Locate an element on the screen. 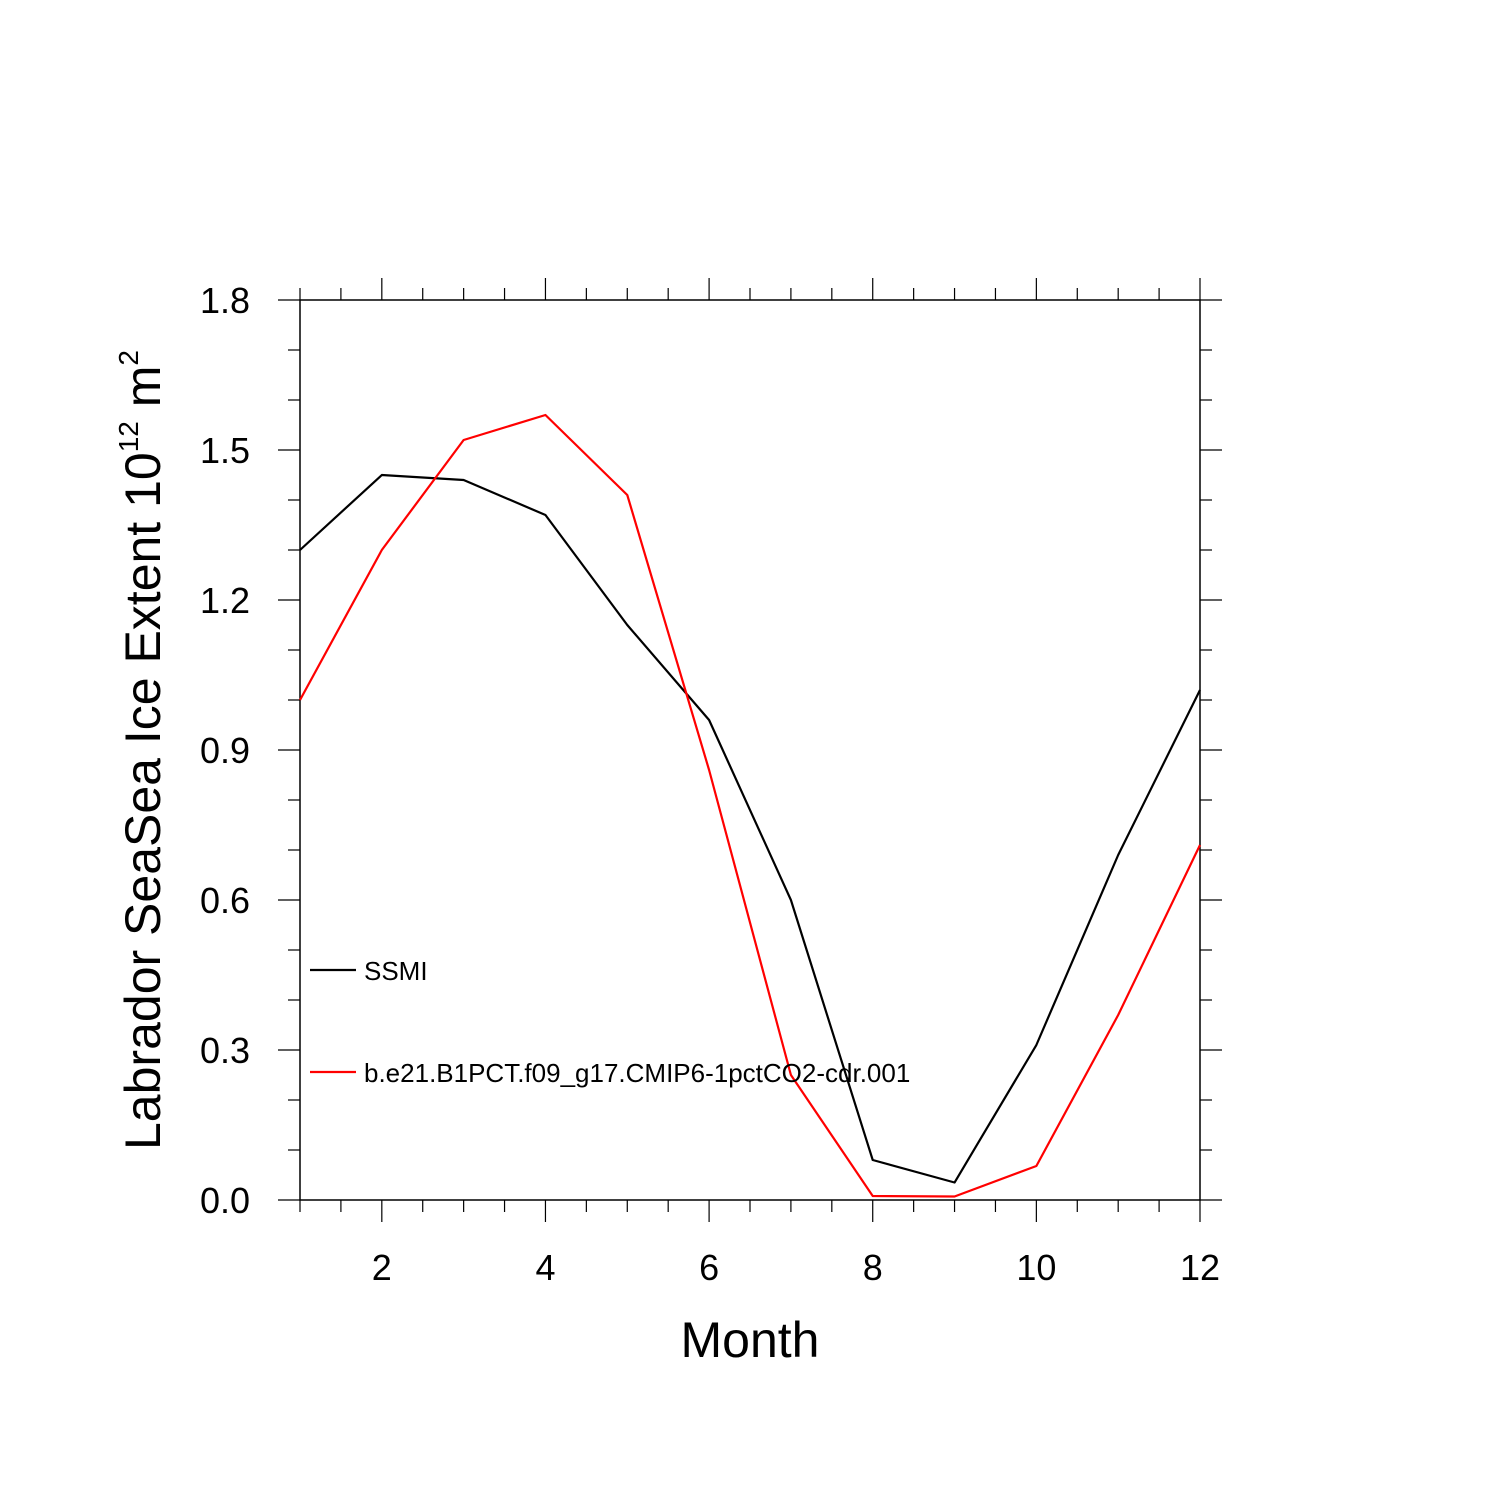 The width and height of the screenshot is (1500, 1500). y-tick-label: 0.0 is located at coordinates (225, 1200).